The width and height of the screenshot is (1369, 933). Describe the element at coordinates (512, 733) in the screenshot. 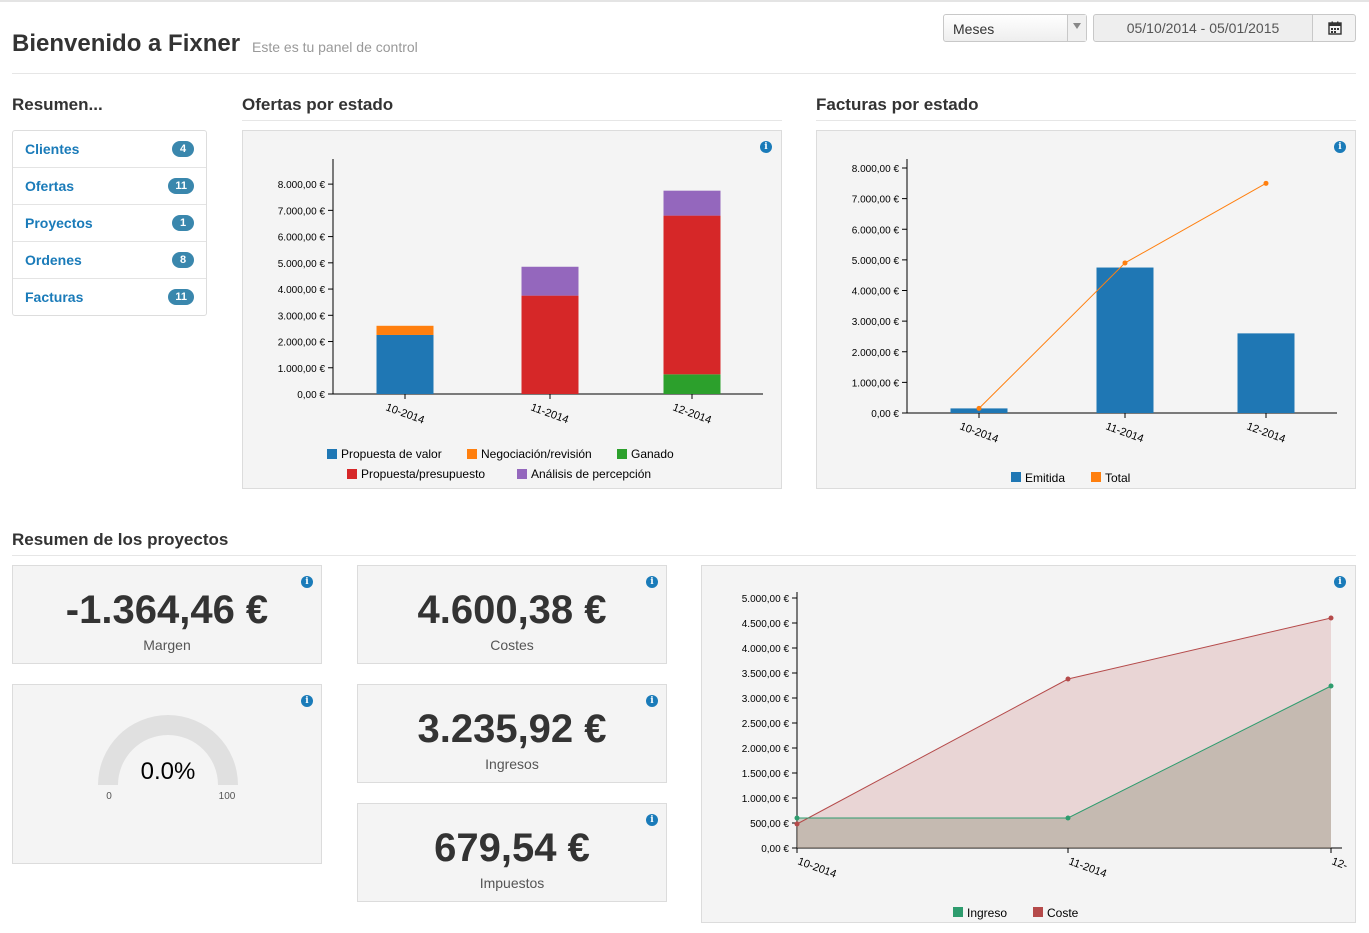

I see `income-card: i 3.235,92 € Ingresos` at that location.